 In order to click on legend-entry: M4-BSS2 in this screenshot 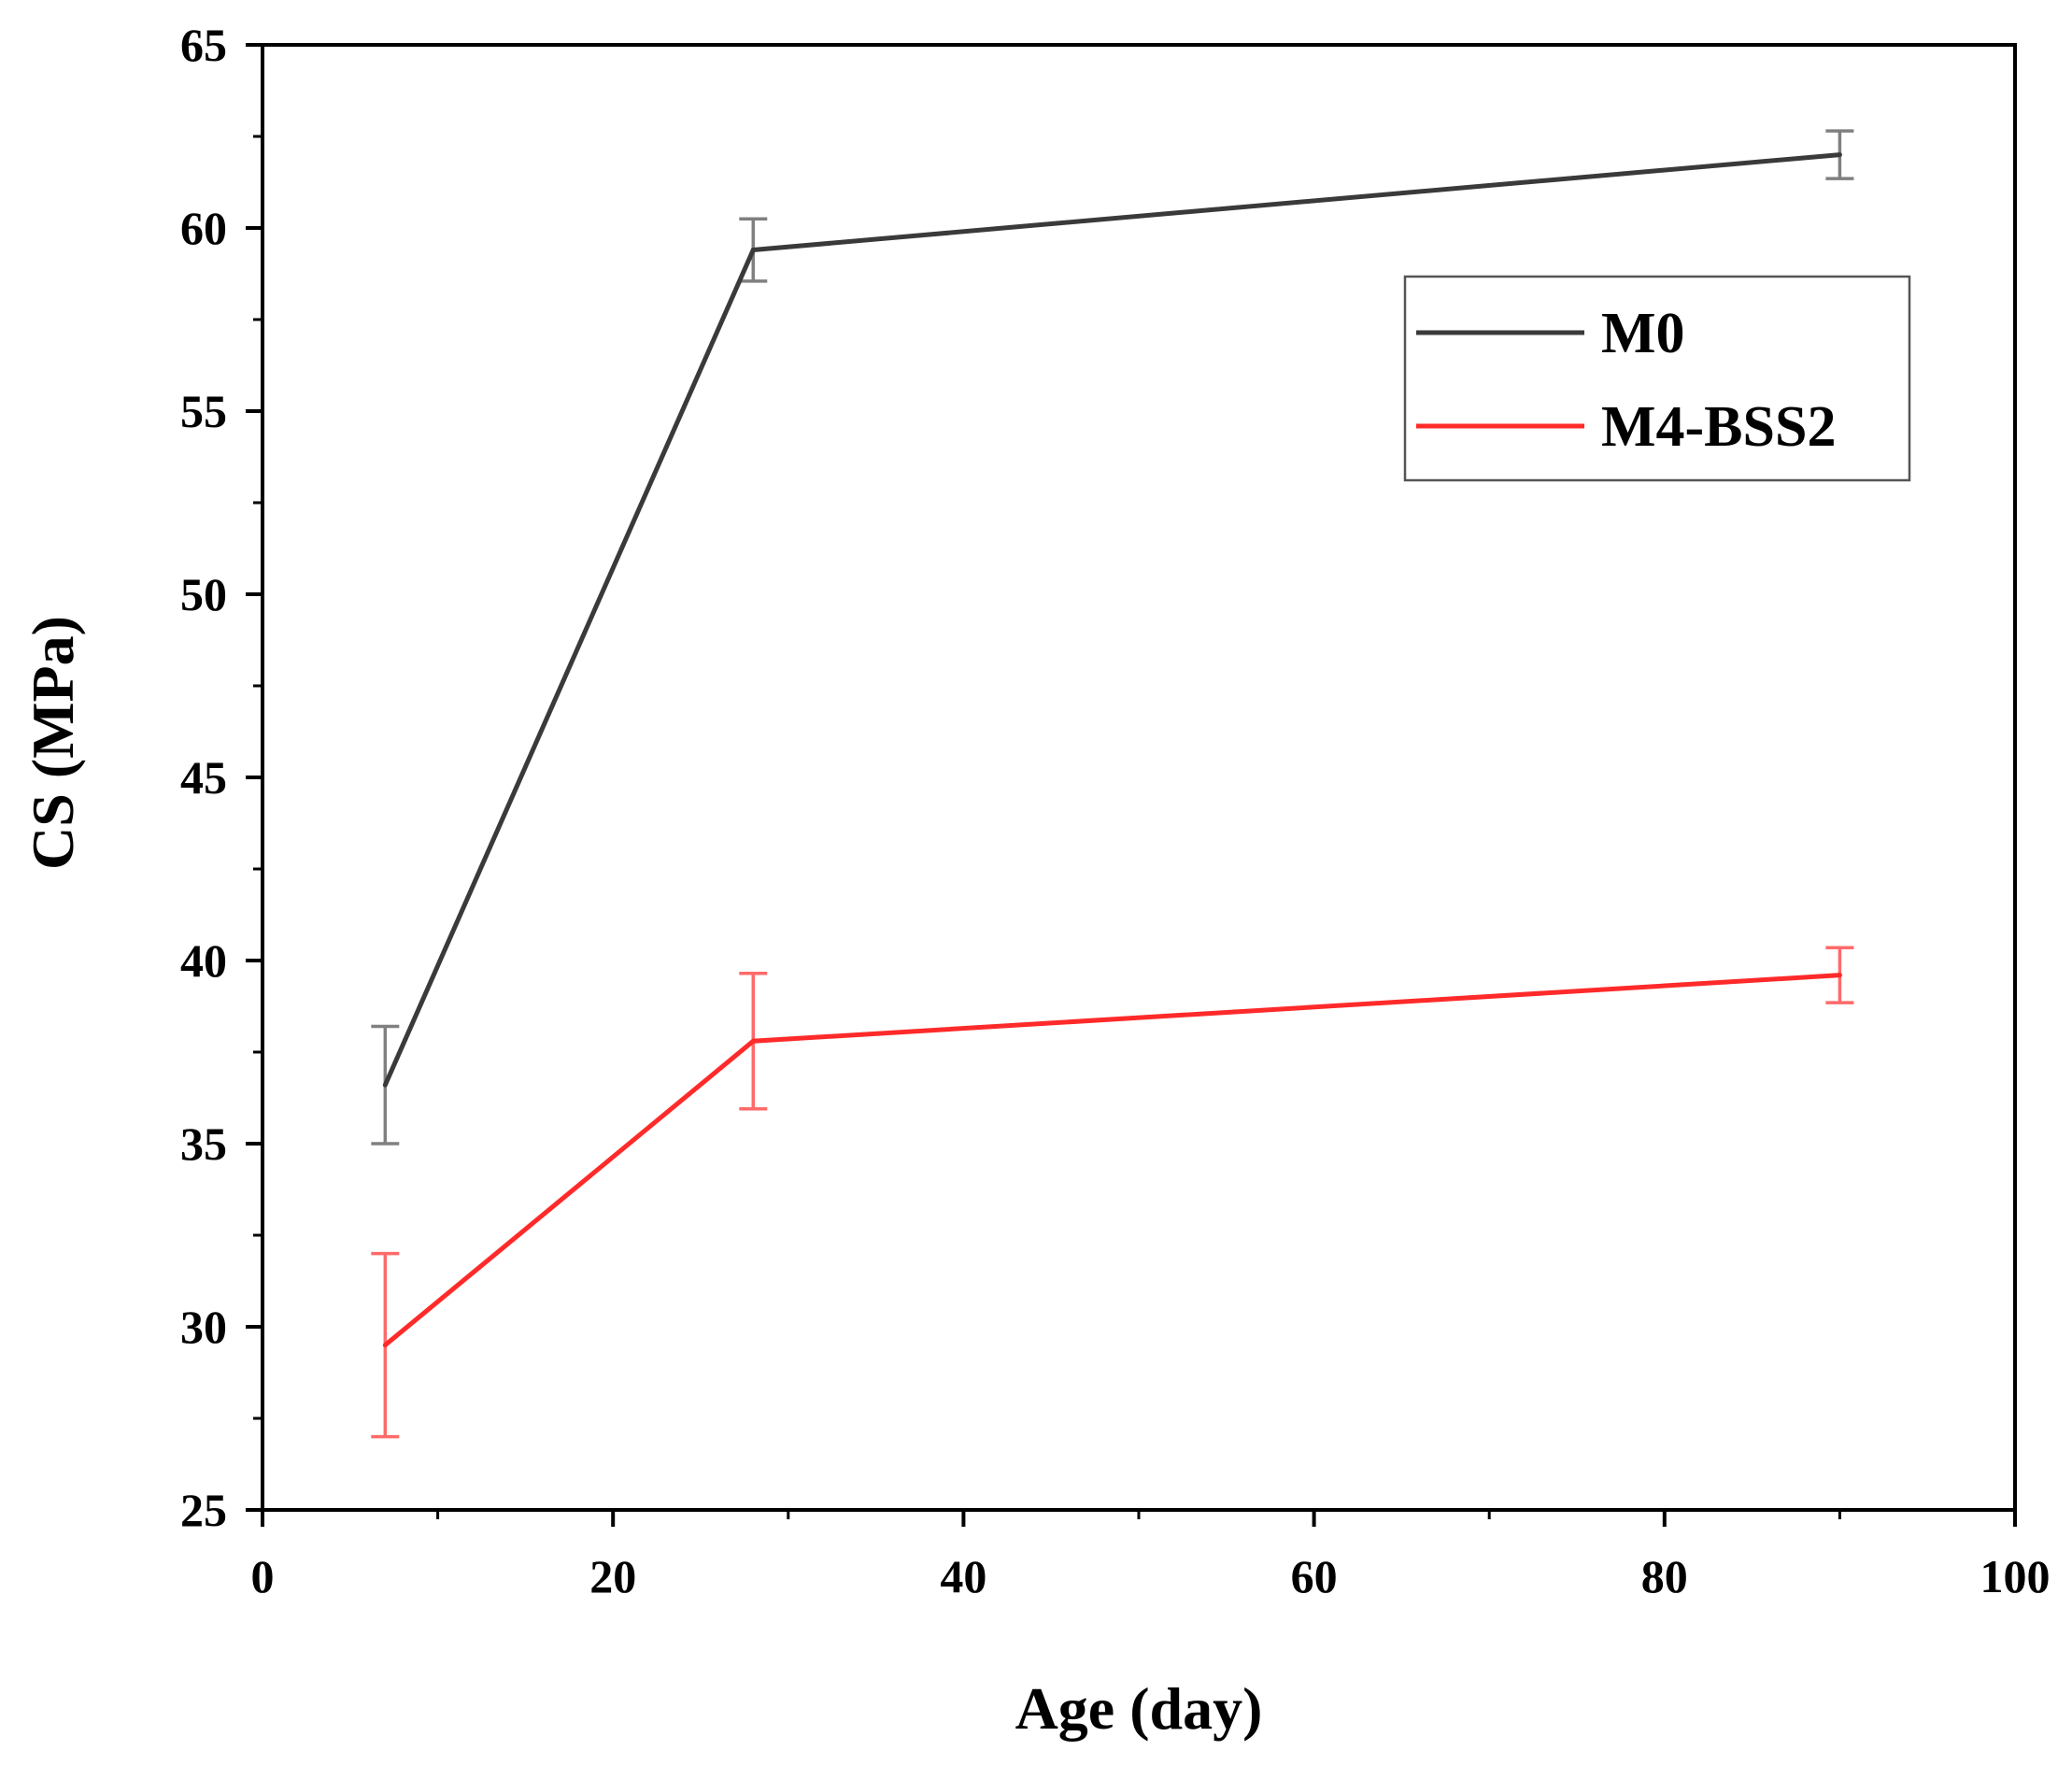, I will do `click(1626, 427)`.